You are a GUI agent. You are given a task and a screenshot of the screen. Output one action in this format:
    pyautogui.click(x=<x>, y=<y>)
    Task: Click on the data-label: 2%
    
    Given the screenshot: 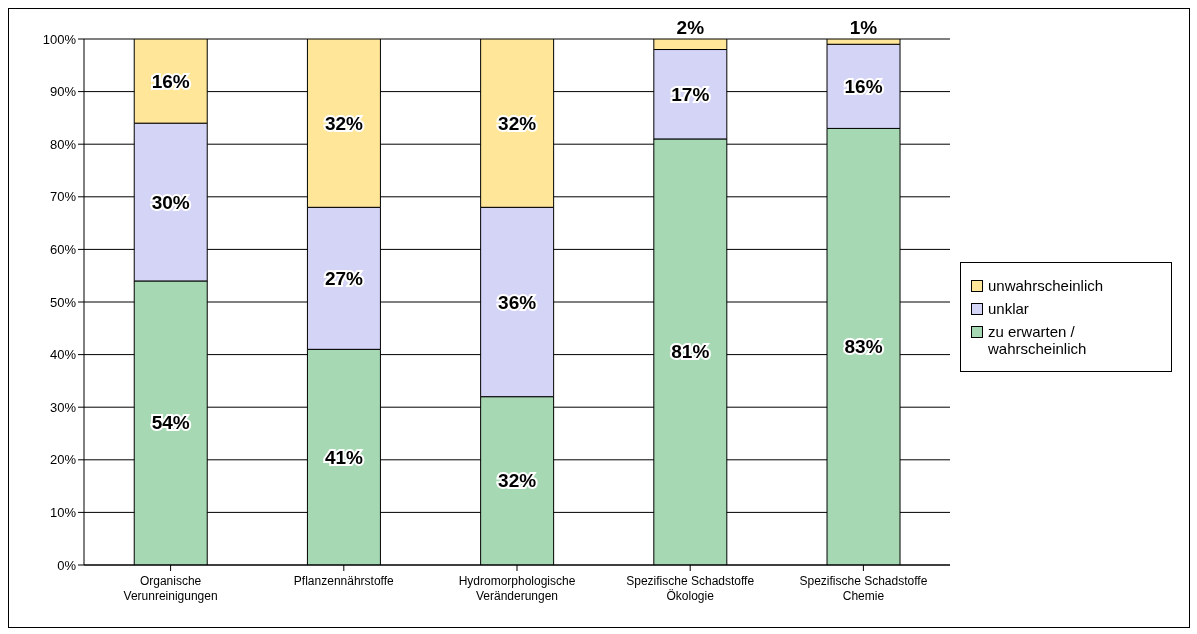 What is the action you would take?
    pyautogui.click(x=690, y=27)
    